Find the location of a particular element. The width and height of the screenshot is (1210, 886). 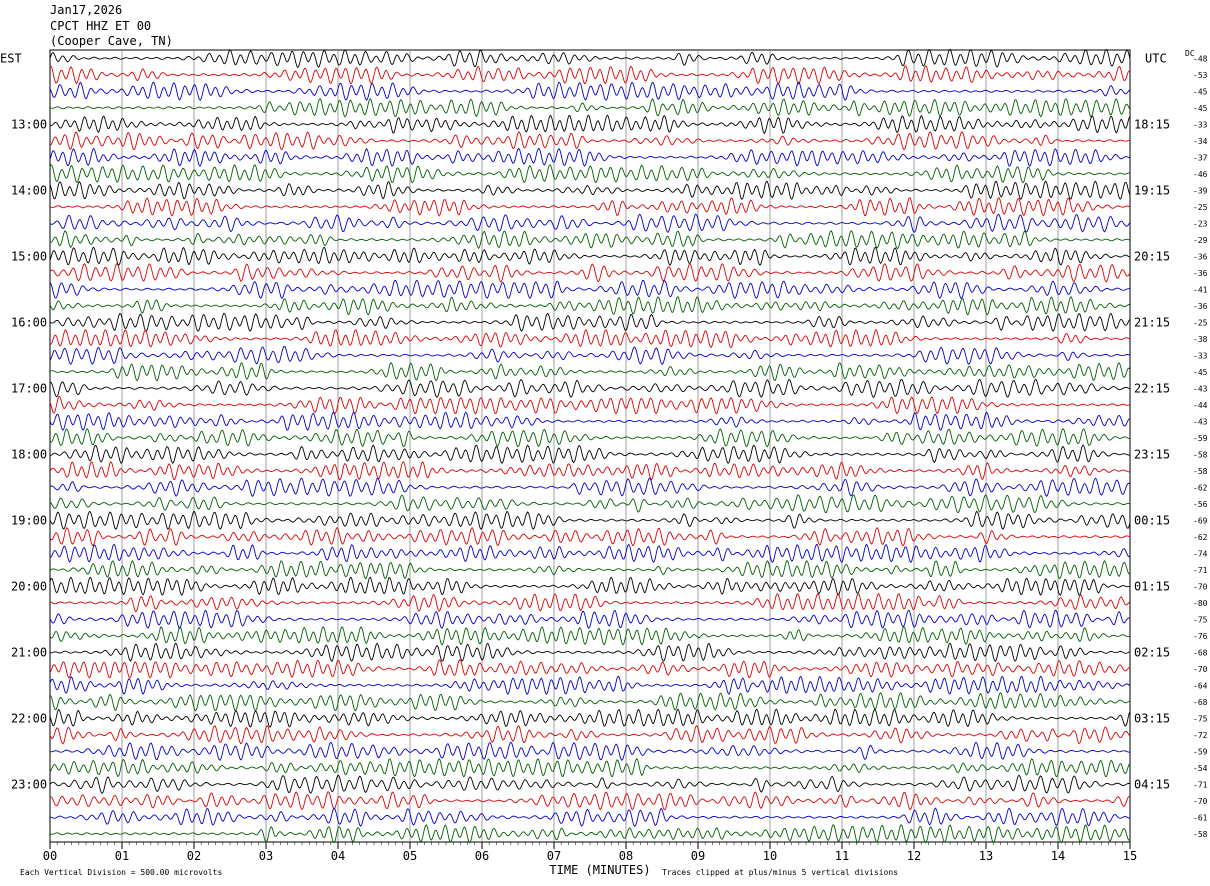

utc-hour-label: 18:15 is located at coordinates (1152, 124).